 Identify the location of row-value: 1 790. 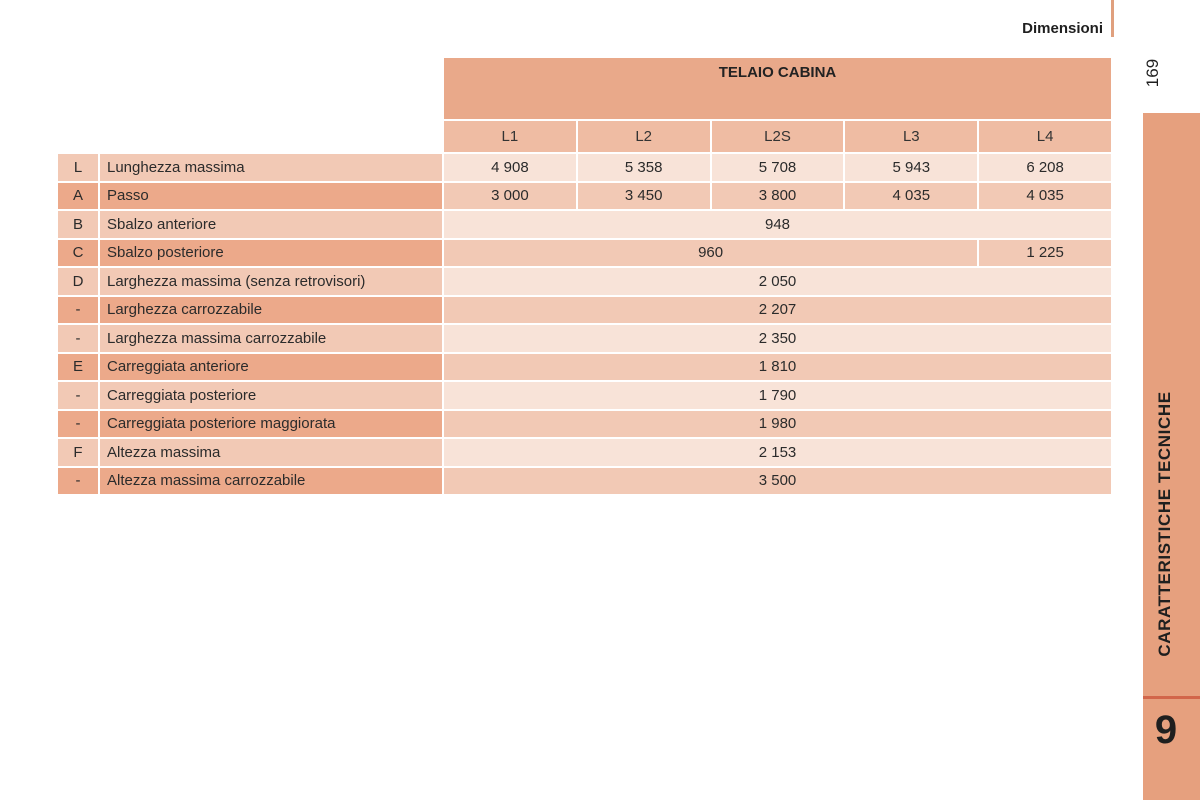
(777, 395).